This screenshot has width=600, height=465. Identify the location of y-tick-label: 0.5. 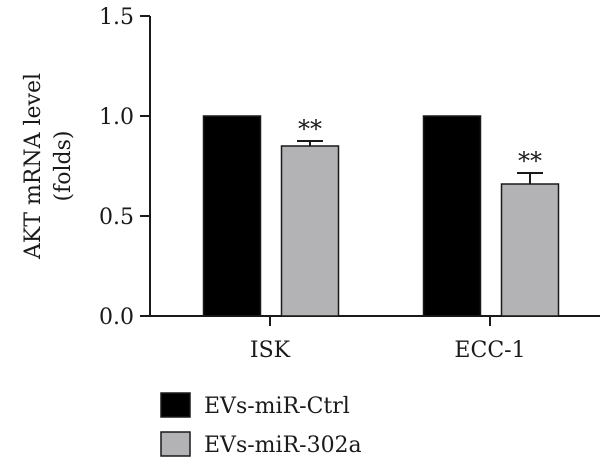
(116, 217).